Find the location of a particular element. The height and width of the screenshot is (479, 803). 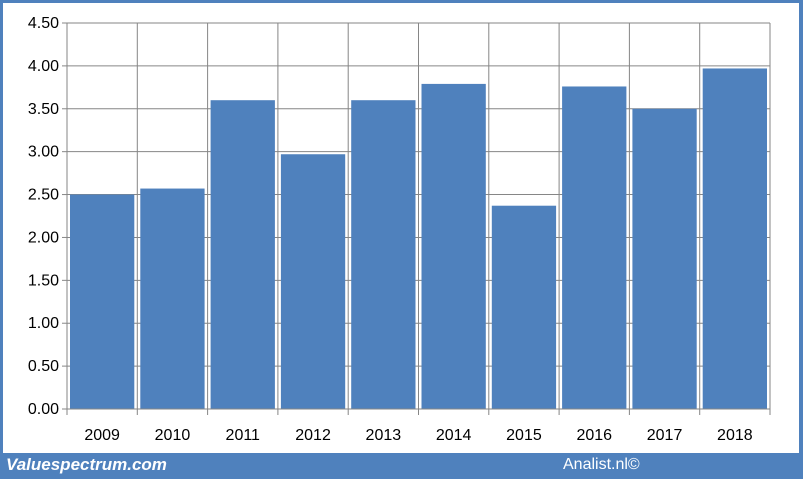

y-tick-label: 1.00 is located at coordinates (43, 323).